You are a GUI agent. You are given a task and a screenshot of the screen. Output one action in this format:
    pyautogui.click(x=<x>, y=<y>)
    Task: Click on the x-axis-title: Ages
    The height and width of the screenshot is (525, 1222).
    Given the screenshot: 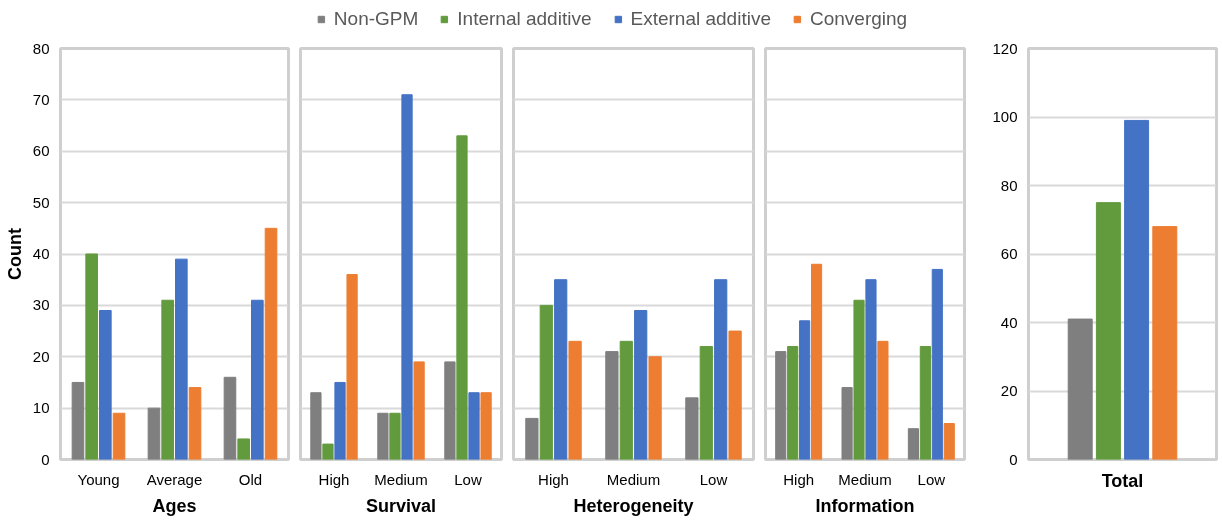 What is the action you would take?
    pyautogui.click(x=174, y=505)
    